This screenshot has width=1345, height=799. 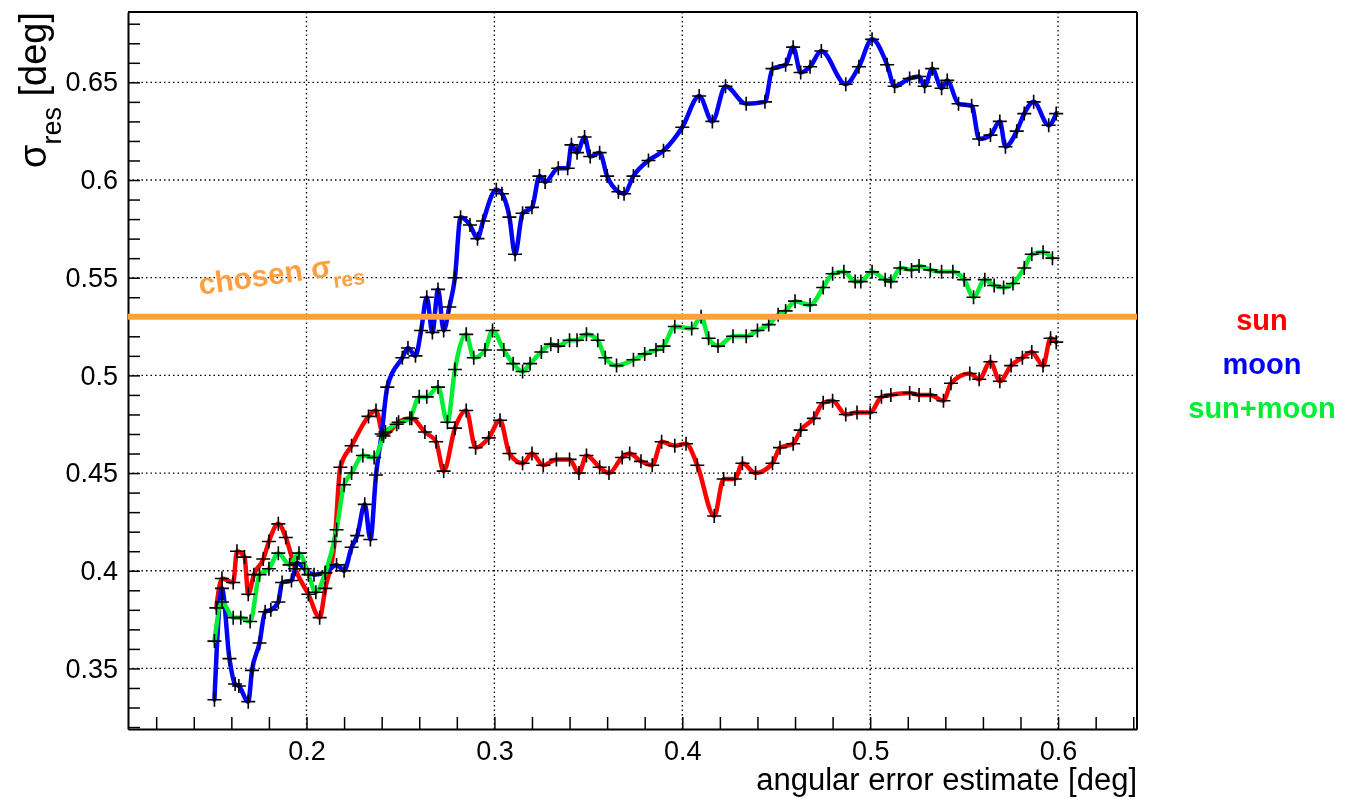 What do you see at coordinates (99, 180) in the screenshot?
I see `y-tick-label: 0.6` at bounding box center [99, 180].